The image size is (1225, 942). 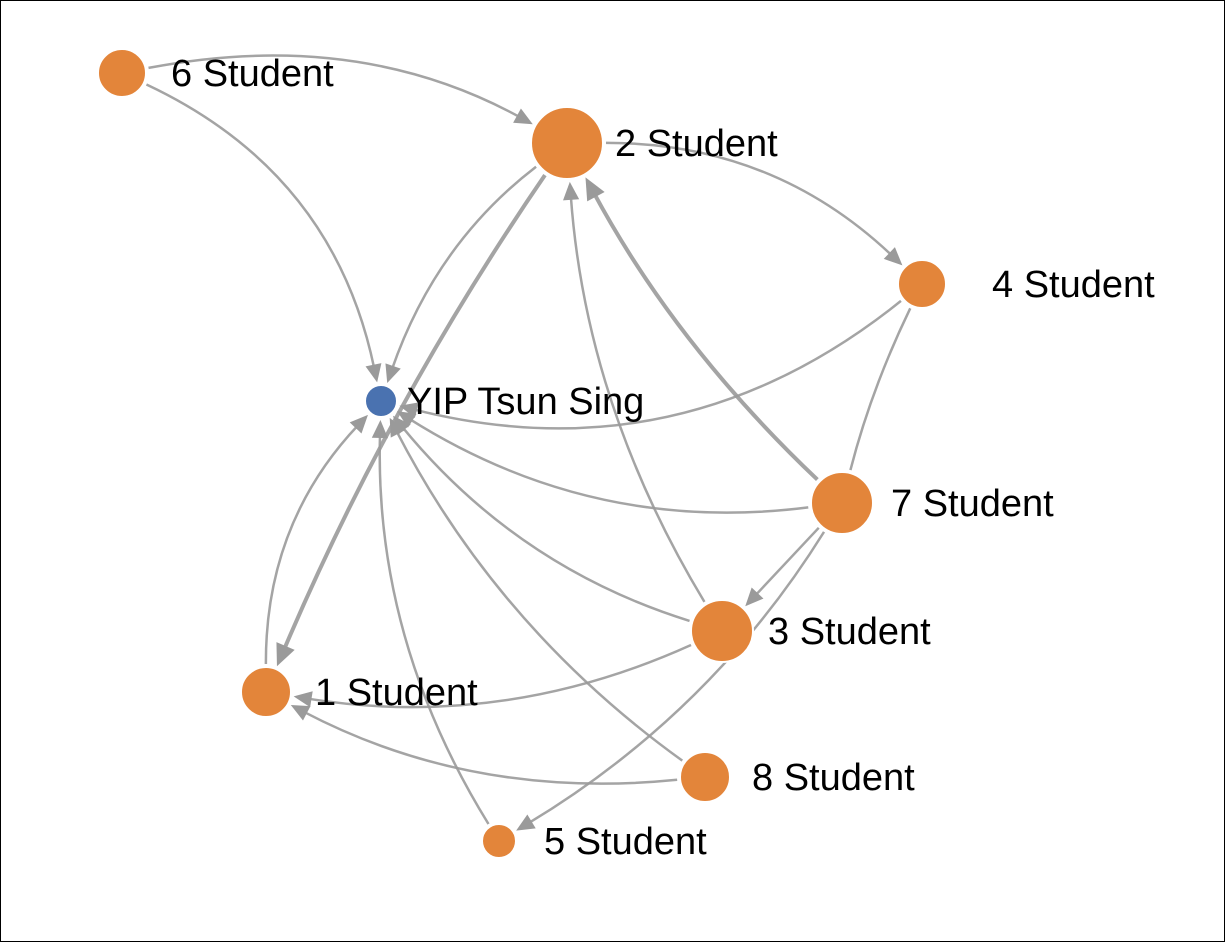 What do you see at coordinates (833, 778) in the screenshot?
I see `node-label: 8 Student` at bounding box center [833, 778].